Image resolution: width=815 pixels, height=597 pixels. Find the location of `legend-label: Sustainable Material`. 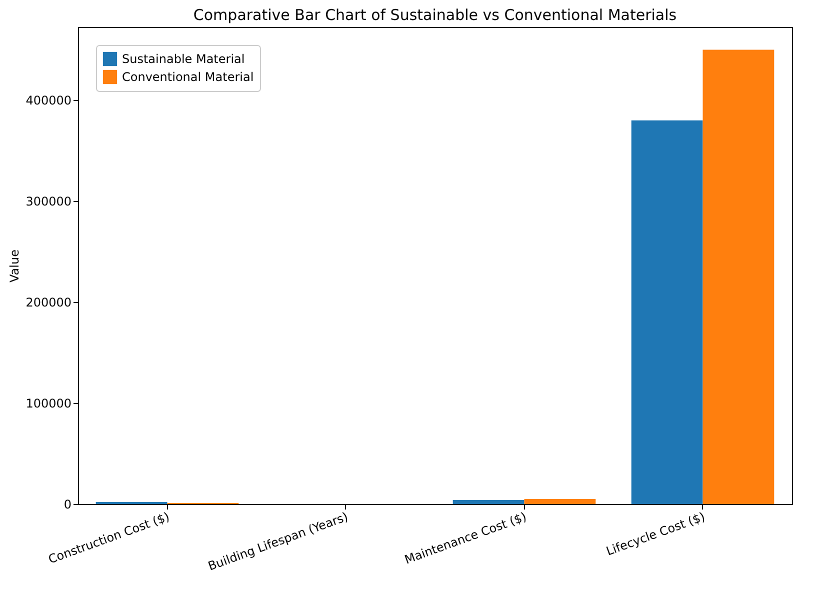

legend-label: Sustainable Material is located at coordinates (183, 59).